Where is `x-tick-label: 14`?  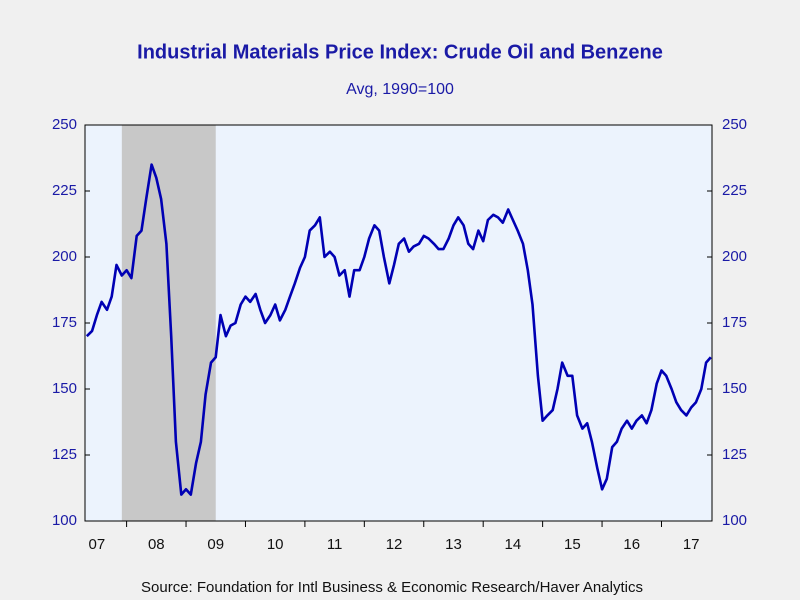
x-tick-label: 14 is located at coordinates (513, 544).